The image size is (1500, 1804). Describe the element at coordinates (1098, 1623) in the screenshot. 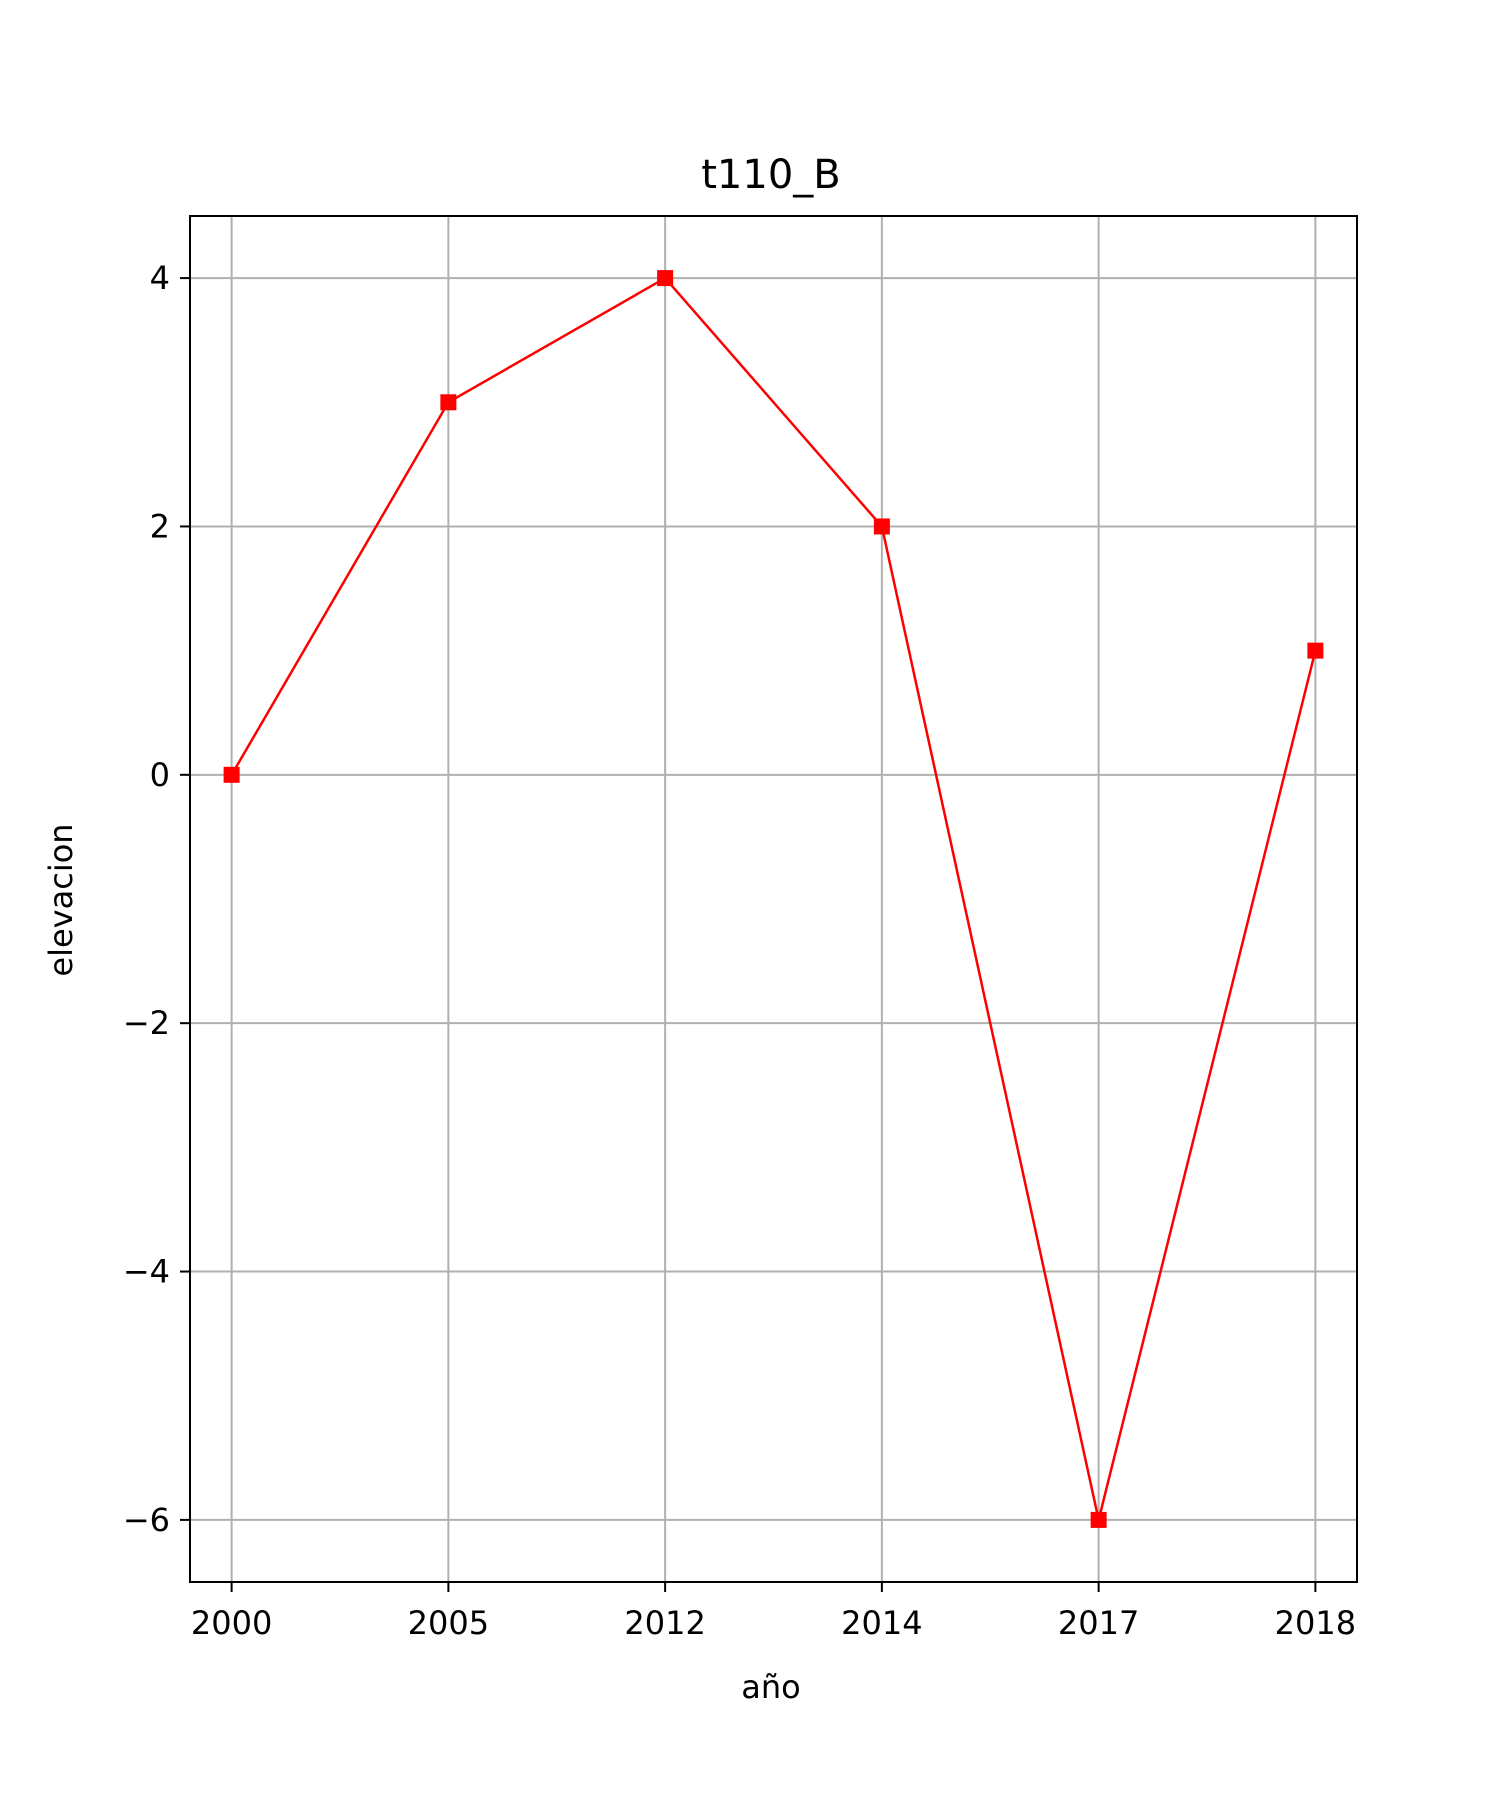

I see `x-tick-label: 2017` at that location.